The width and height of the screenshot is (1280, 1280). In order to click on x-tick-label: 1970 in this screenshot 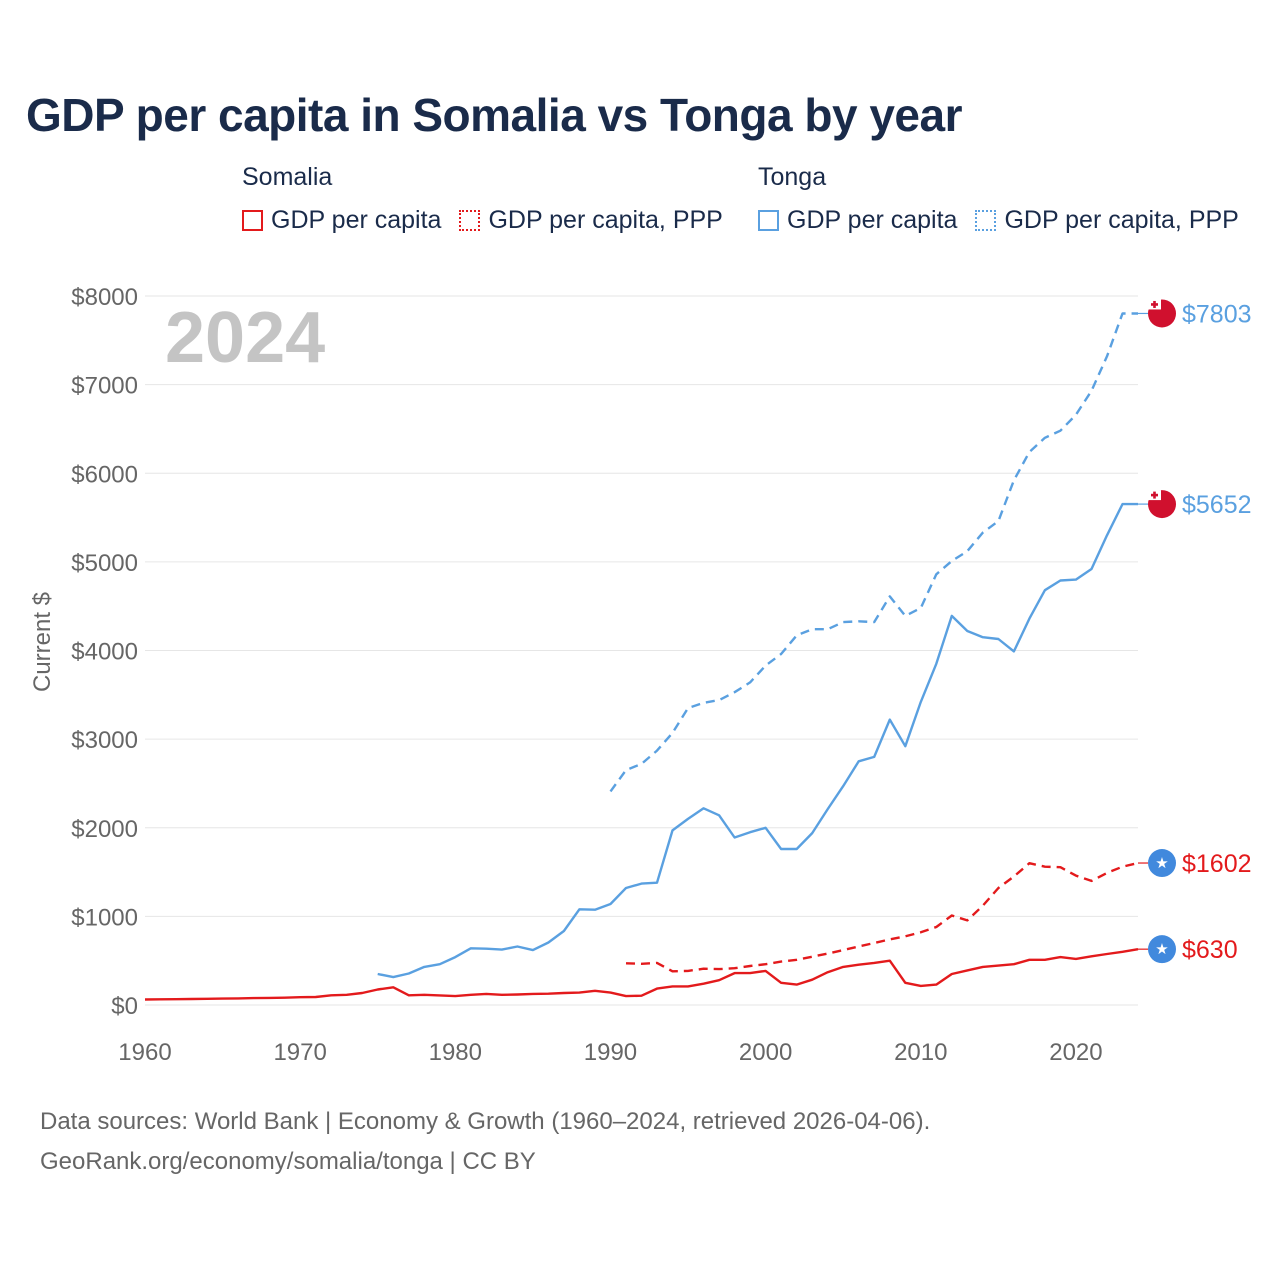, I will do `click(299, 1052)`.